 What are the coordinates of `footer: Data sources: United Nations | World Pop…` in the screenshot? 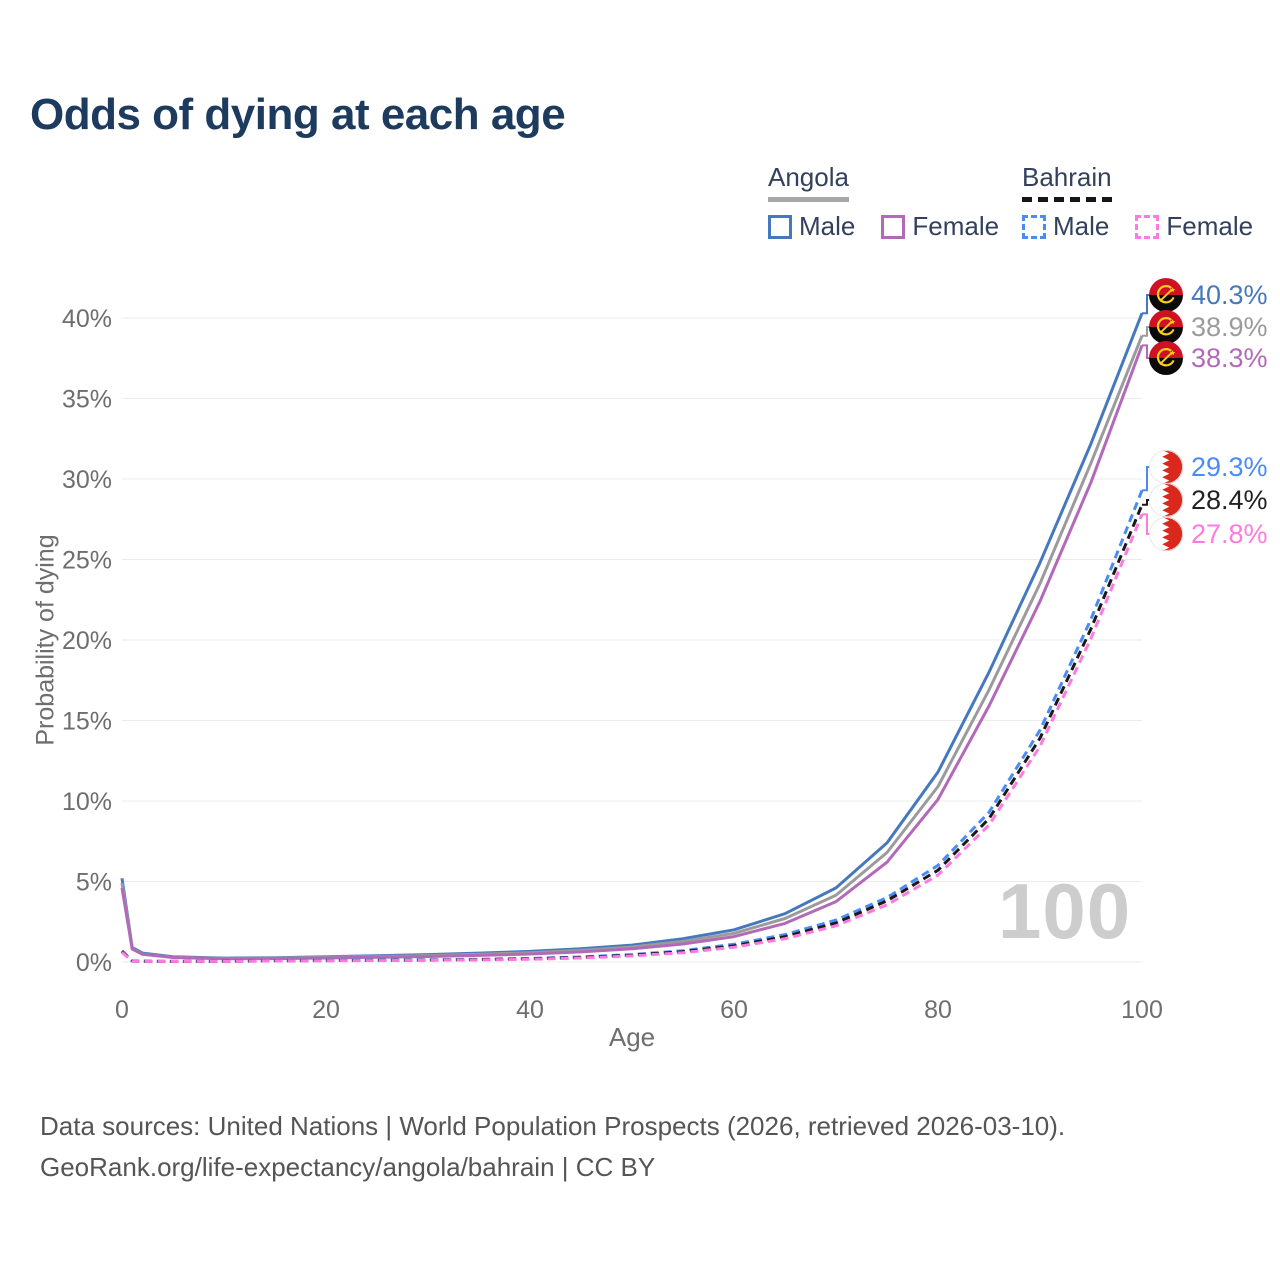 It's located at (552, 1147).